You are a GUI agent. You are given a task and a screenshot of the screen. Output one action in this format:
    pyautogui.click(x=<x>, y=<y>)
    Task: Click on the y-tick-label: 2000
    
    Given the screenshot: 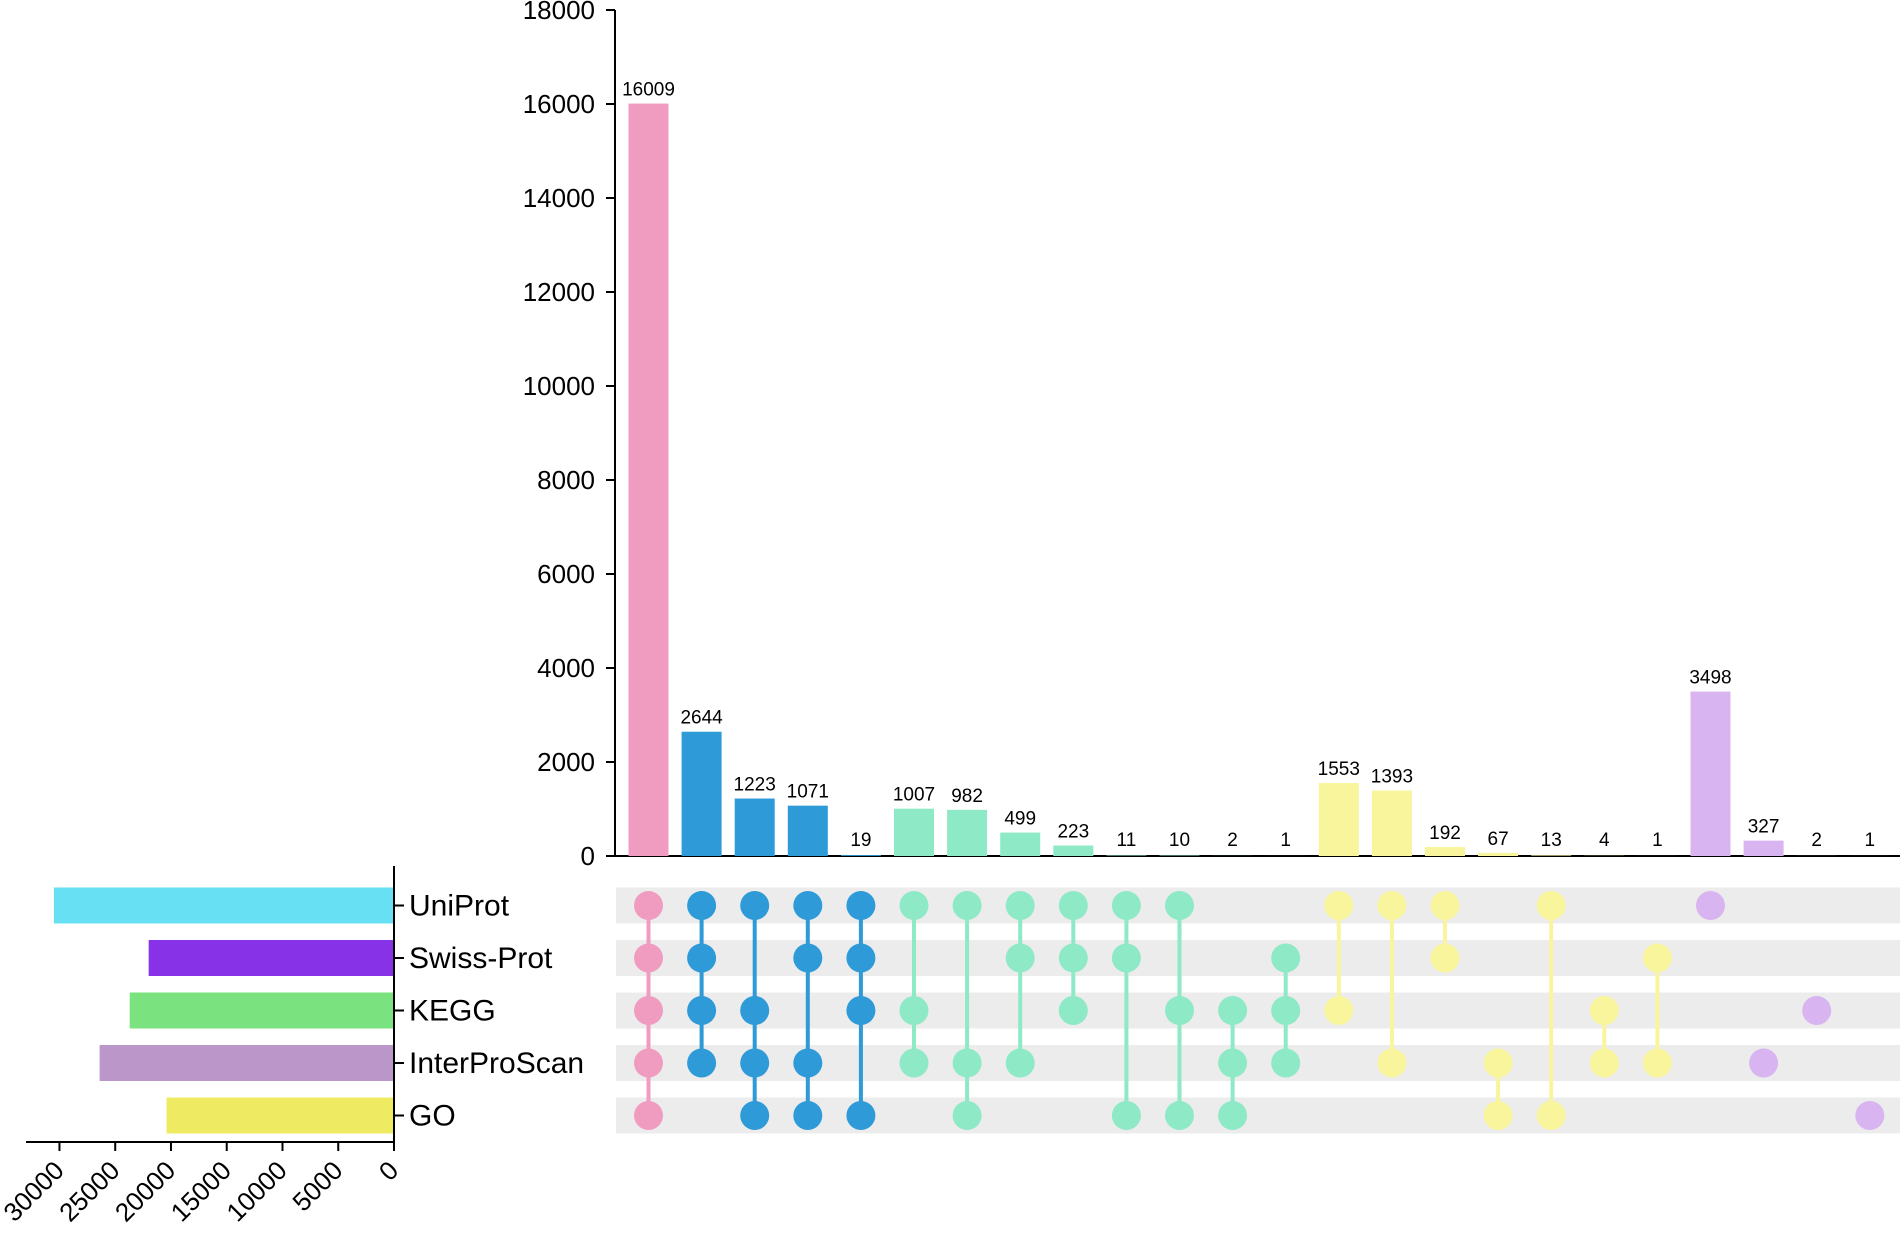 What is the action you would take?
    pyautogui.click(x=566, y=762)
    